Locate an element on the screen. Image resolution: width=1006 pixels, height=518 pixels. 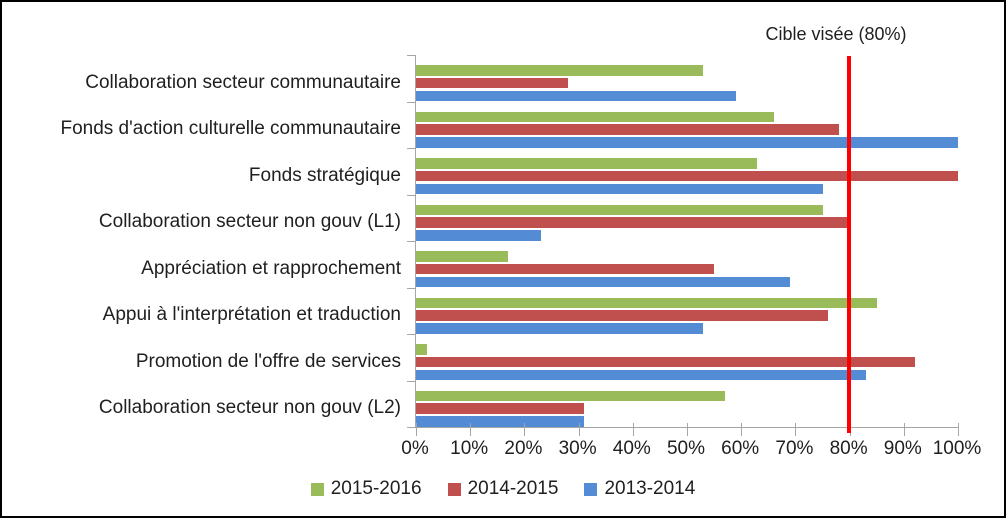
category-label: Appui à l'interprétation et traduction is located at coordinates (251, 315).